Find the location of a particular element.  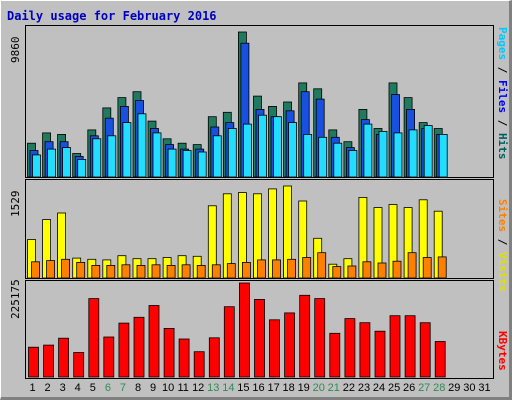

legend-files: Files is located at coordinates (502, 97).